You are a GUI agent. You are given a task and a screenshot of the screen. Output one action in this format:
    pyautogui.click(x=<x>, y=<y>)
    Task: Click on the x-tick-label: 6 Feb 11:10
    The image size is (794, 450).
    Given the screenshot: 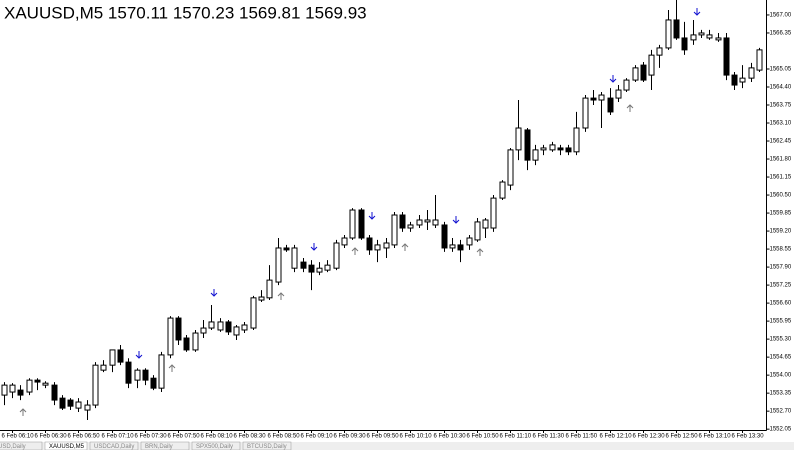 What is the action you would take?
    pyautogui.click(x=516, y=437)
    